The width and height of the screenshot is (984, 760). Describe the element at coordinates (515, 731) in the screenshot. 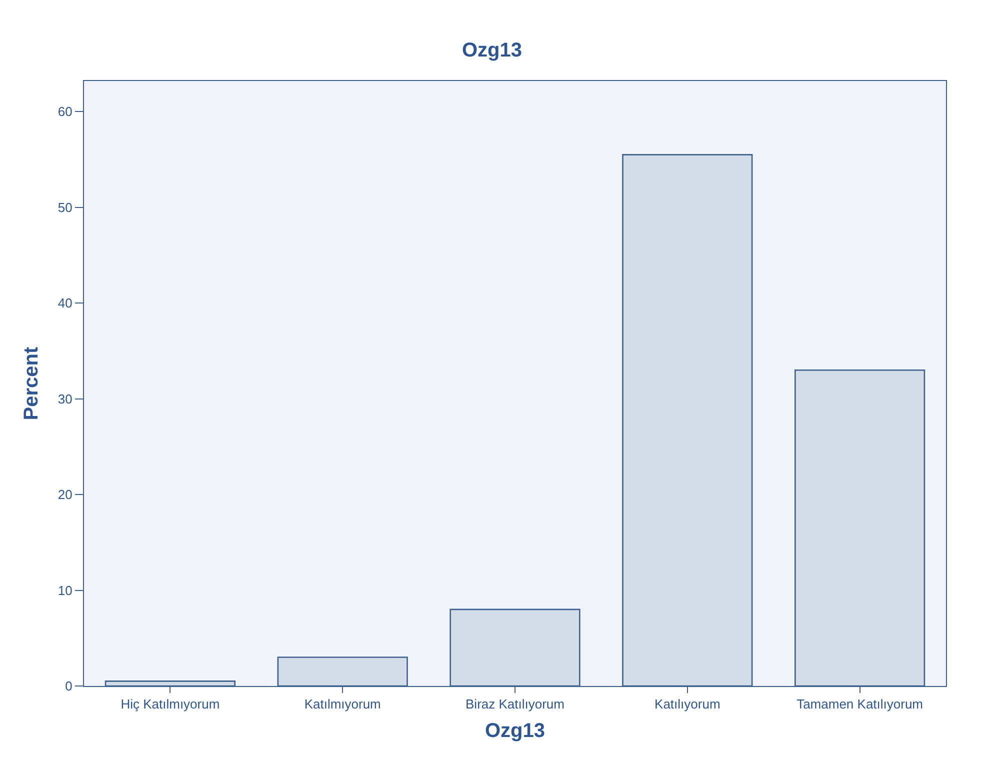

I see `x-axis-title: Ozg13` at that location.